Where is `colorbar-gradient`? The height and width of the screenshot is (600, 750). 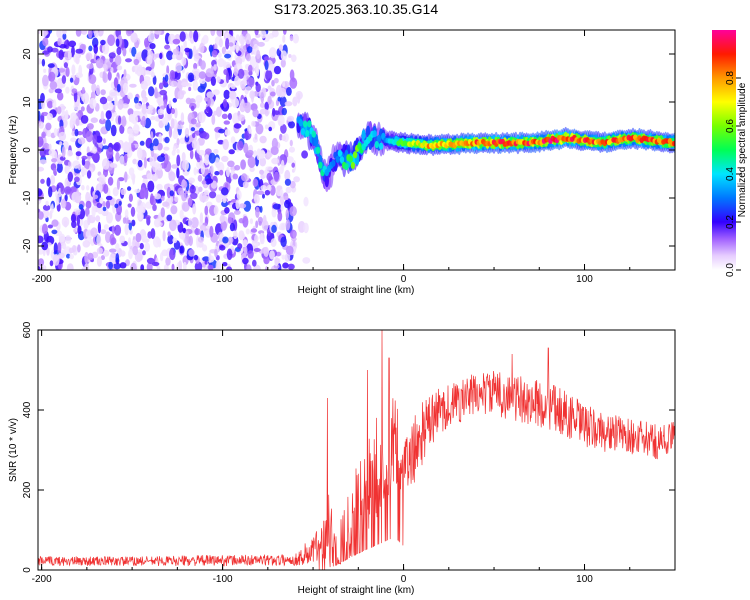 colorbar-gradient is located at coordinates (724, 150).